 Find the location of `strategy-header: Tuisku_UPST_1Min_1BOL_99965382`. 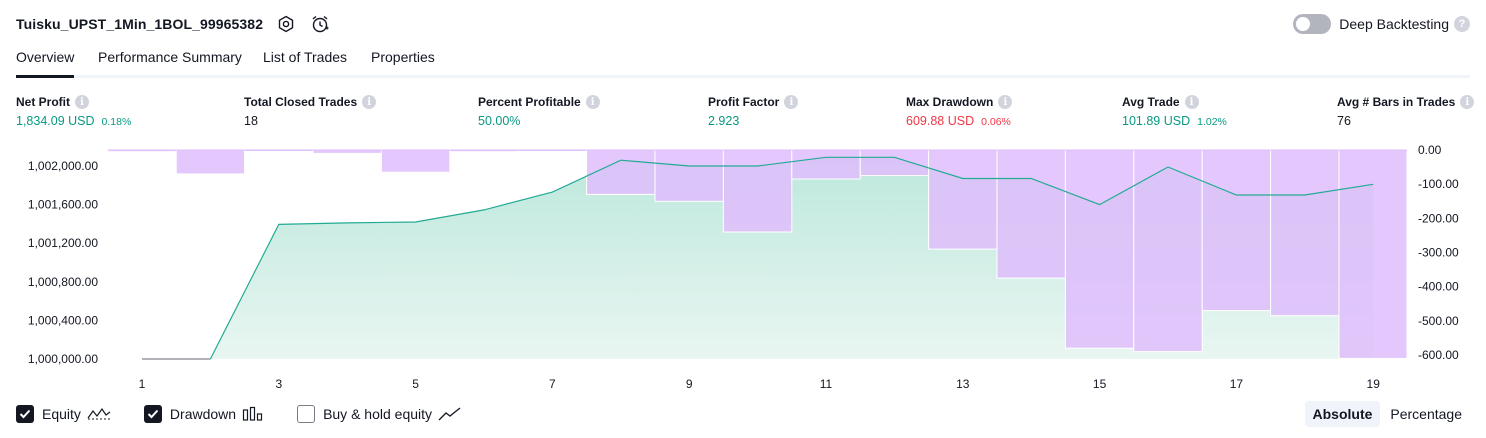

strategy-header: Tuisku_UPST_1Min_1BOL_99965382 is located at coordinates (173, 24).